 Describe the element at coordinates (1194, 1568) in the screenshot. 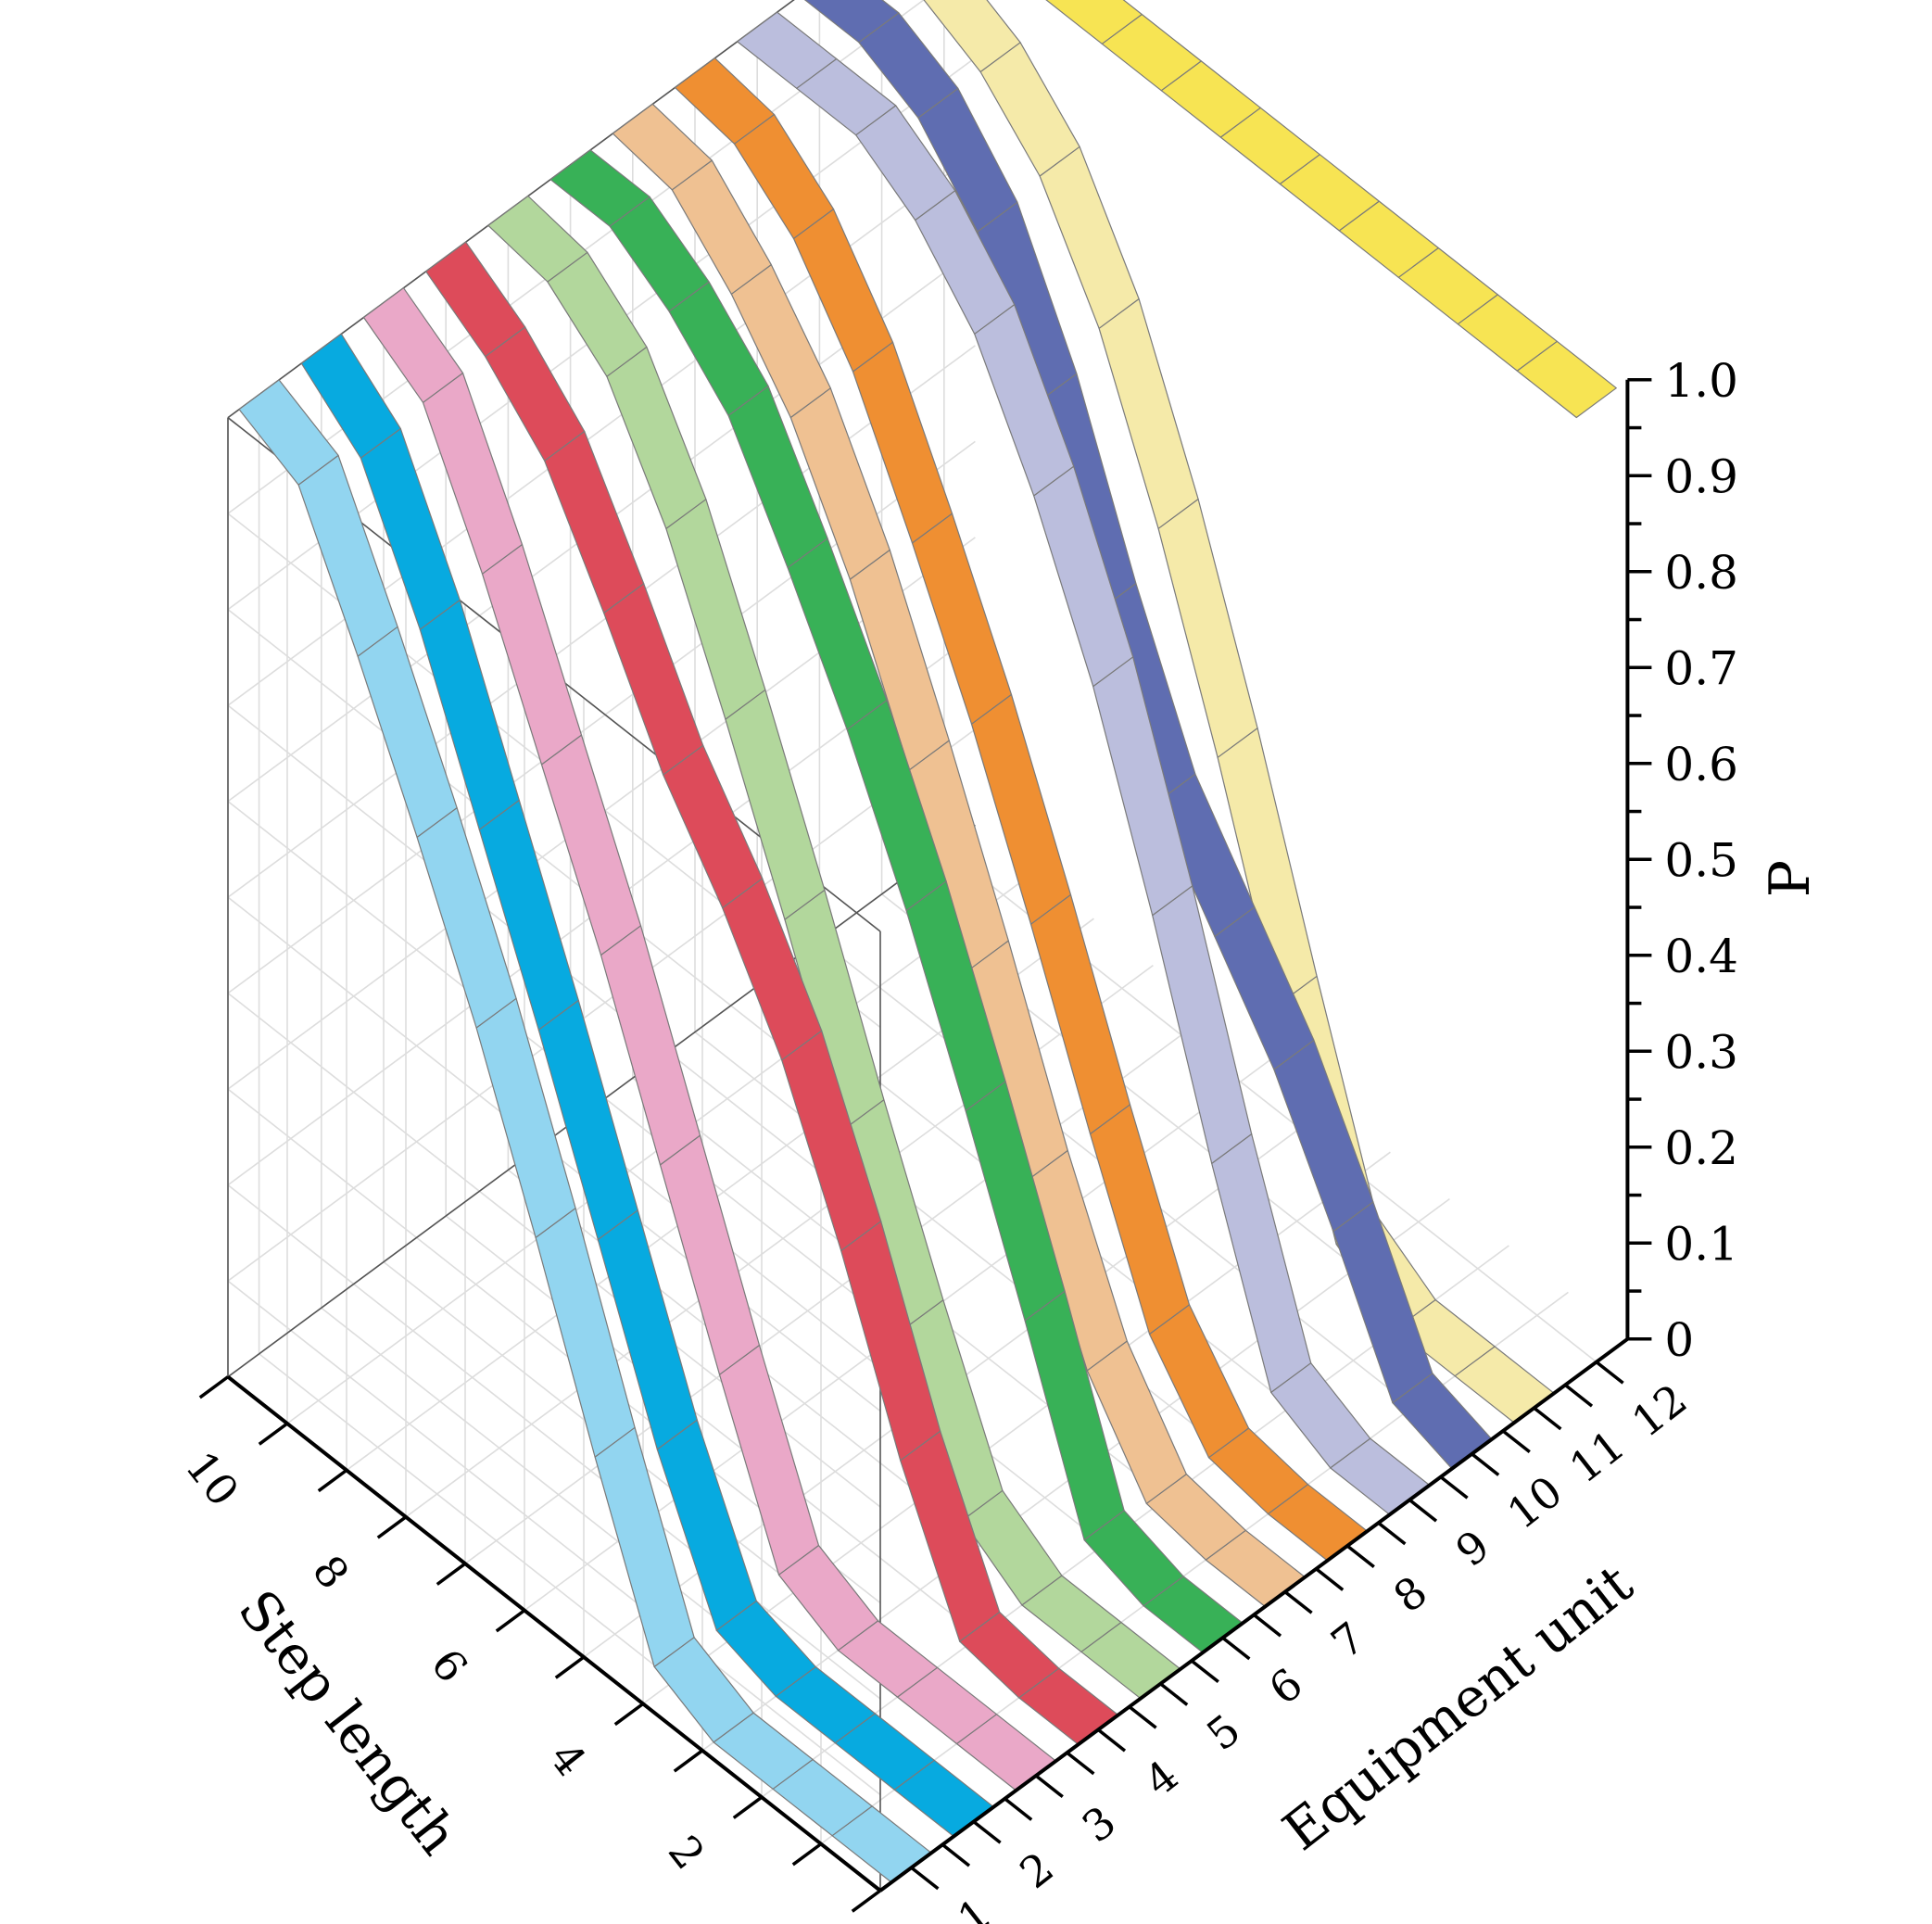

I see `floor-grid-line` at that location.